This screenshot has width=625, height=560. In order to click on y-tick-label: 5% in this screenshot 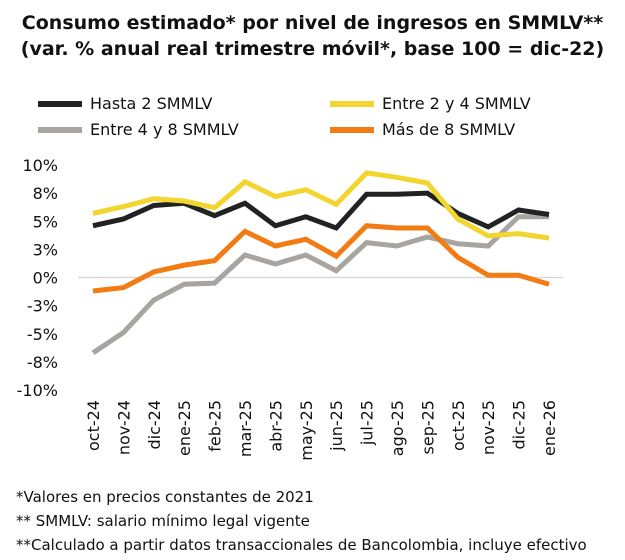, I will do `click(45, 221)`.